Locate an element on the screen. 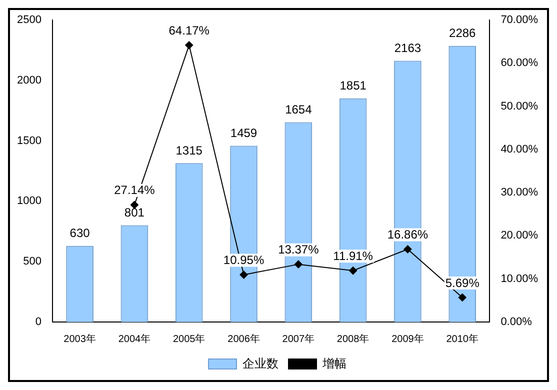 The image size is (557, 390). data-label: 630 is located at coordinates (80, 233).